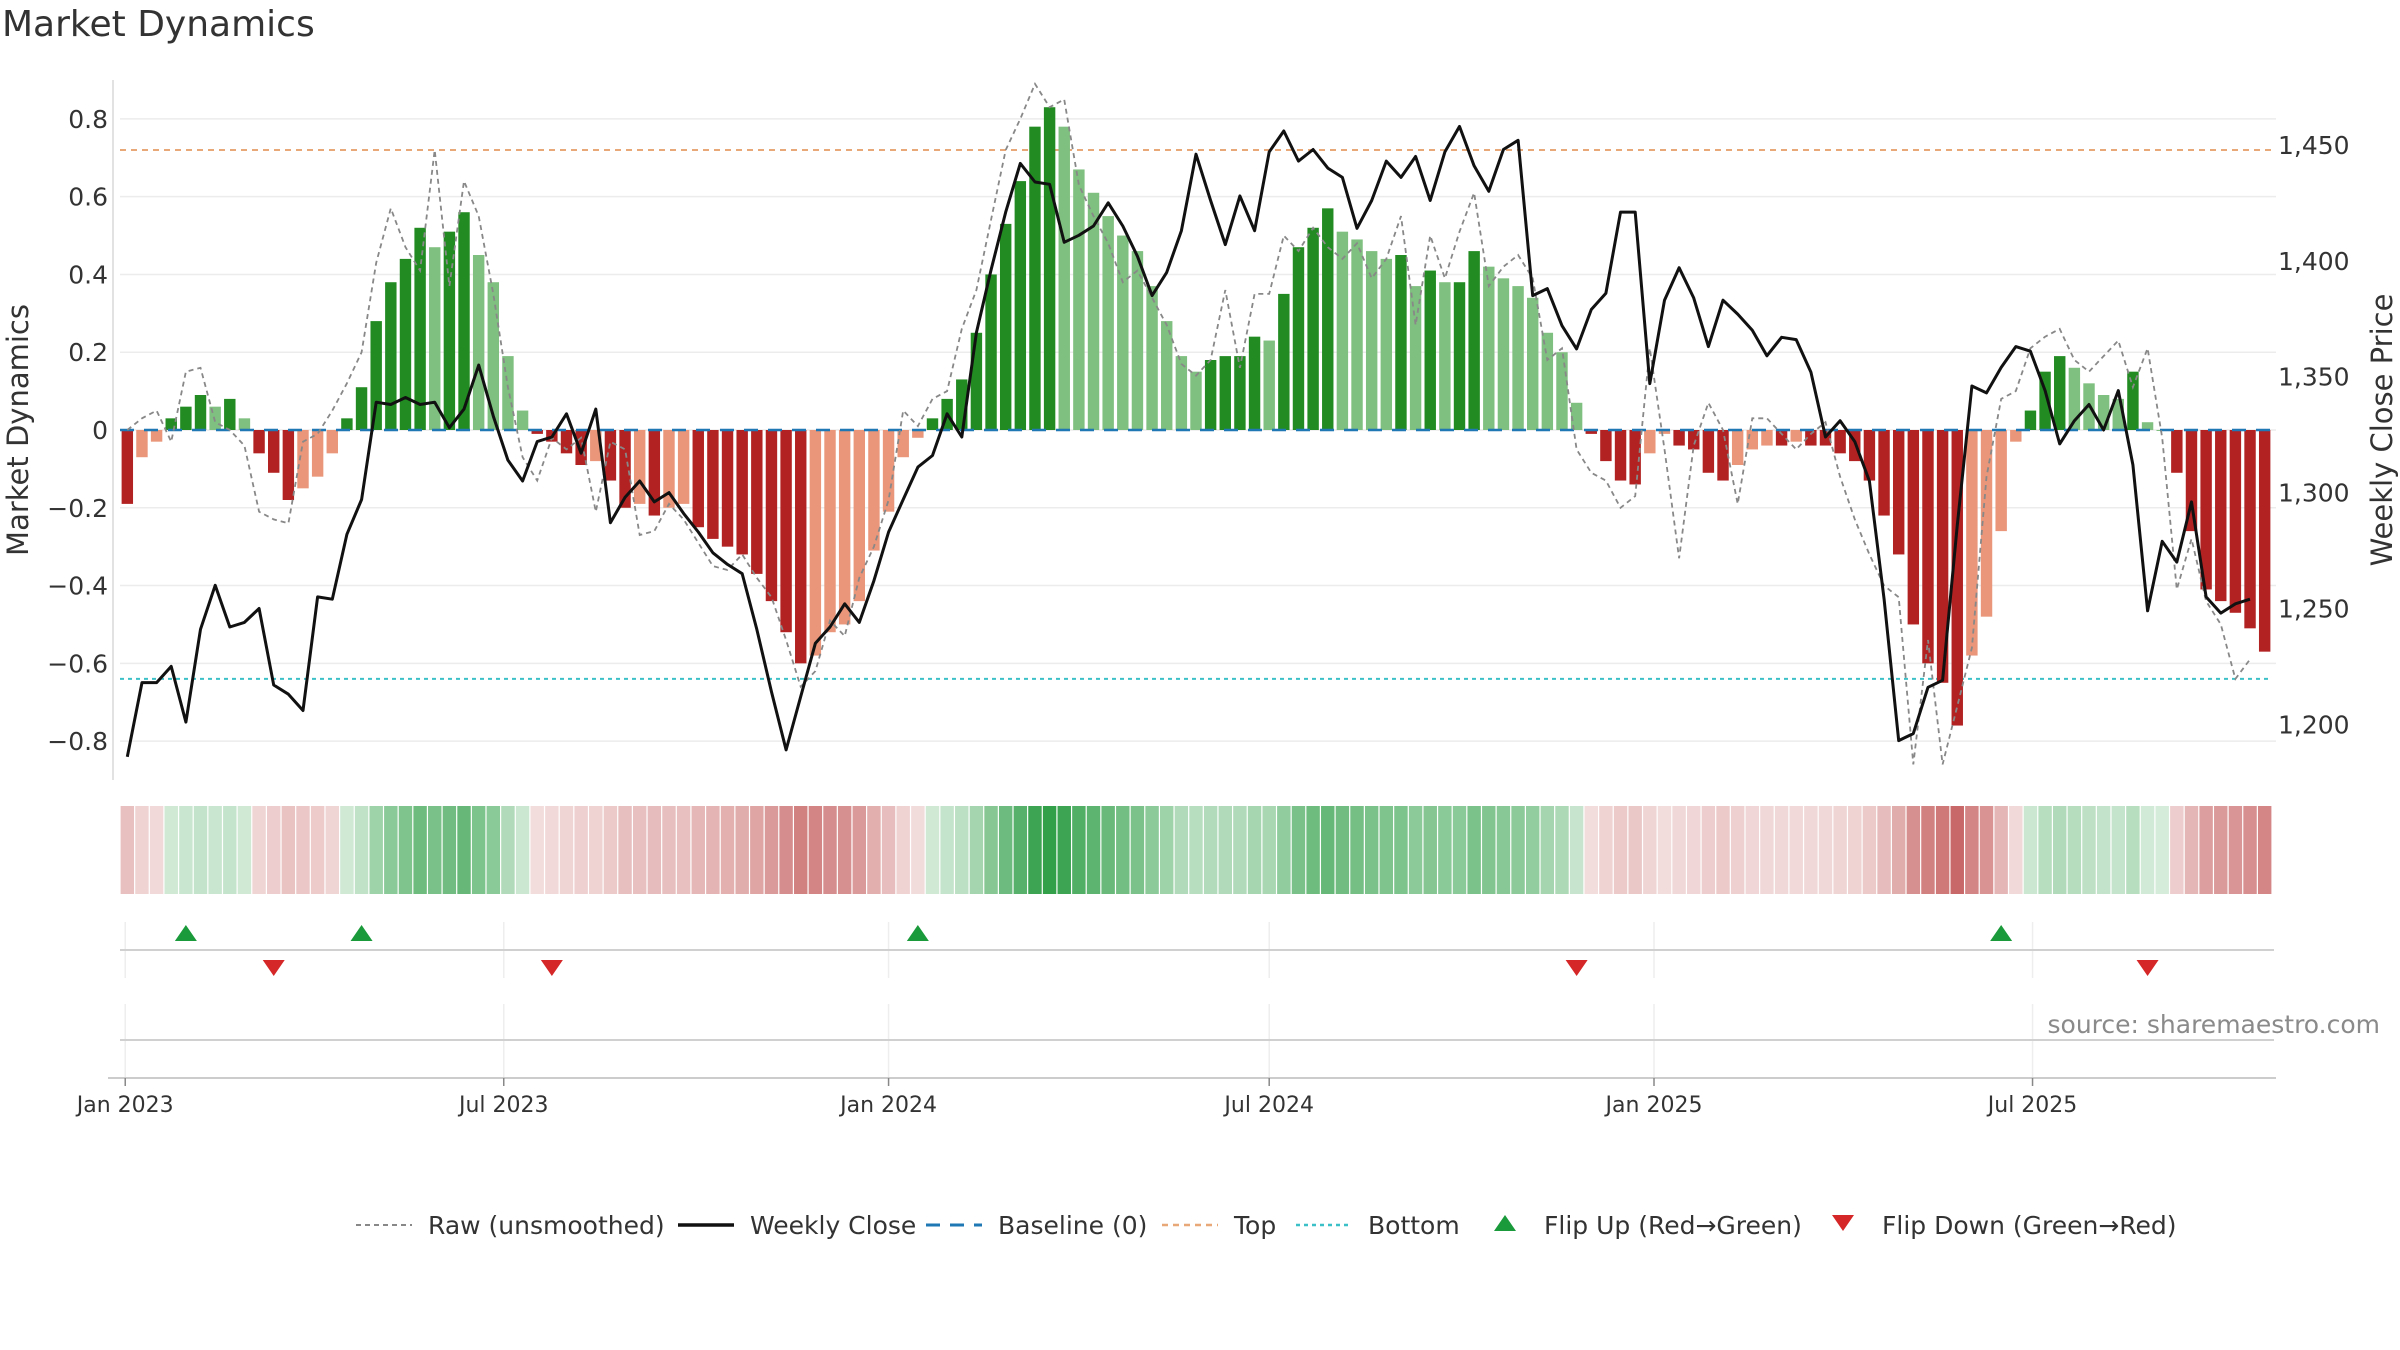 Image resolution: width=2400 pixels, height=1350 pixels. Describe the element at coordinates (2029, 1225) in the screenshot. I see `legend-label: Flip Down (Green→Red)` at that location.